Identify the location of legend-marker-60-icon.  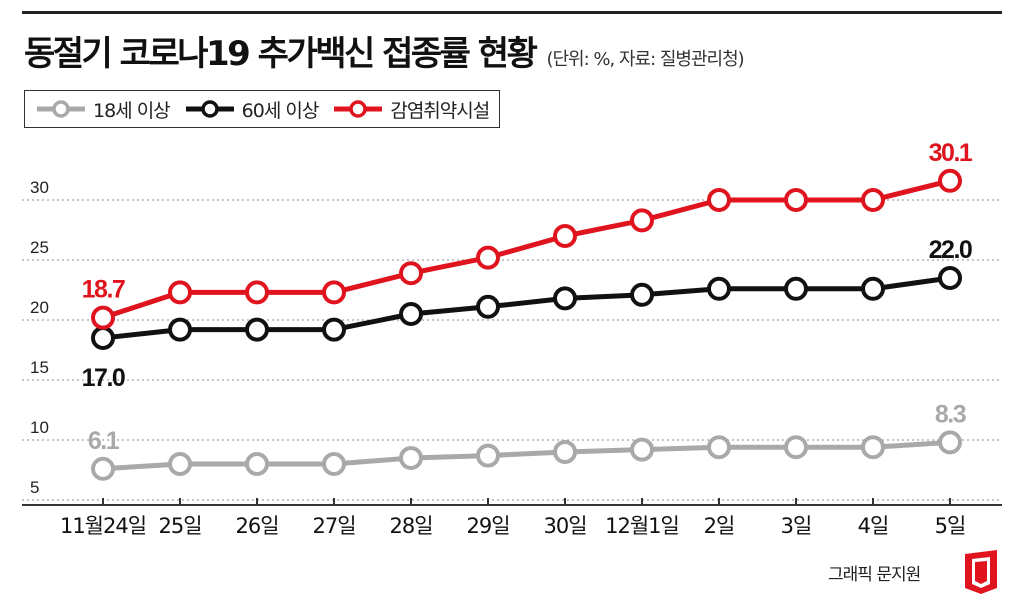
(209, 109).